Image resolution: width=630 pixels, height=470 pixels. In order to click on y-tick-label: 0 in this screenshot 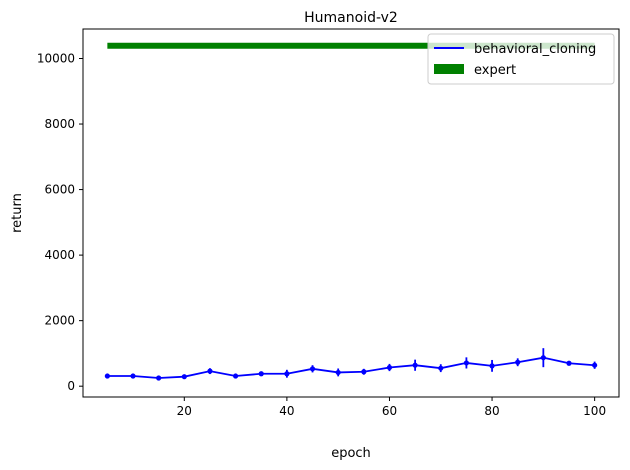, I will do `click(71, 386)`.